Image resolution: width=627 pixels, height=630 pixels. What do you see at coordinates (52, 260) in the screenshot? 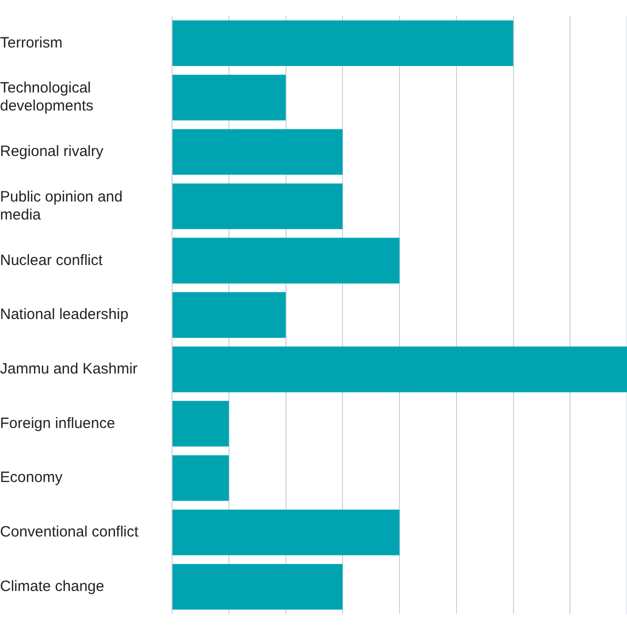
I see `y-tick-label: Nuclear conflict` at bounding box center [52, 260].